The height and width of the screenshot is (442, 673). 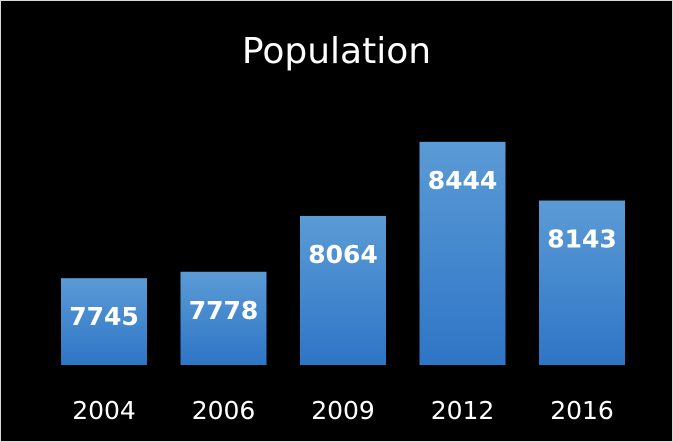 What do you see at coordinates (104, 316) in the screenshot?
I see `data-label-2004: 7745` at bounding box center [104, 316].